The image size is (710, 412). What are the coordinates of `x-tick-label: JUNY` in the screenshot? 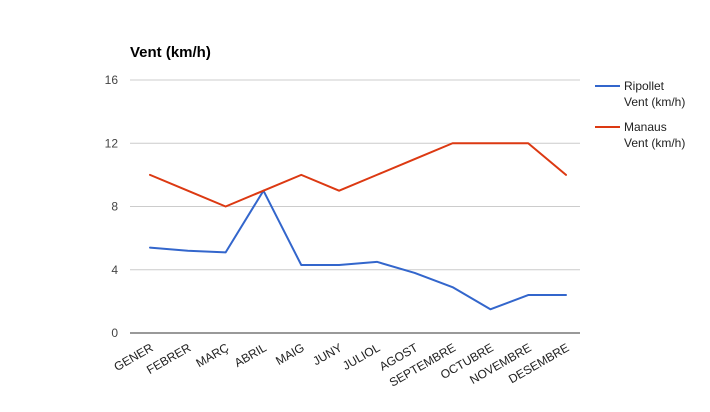 It's located at (327, 354).